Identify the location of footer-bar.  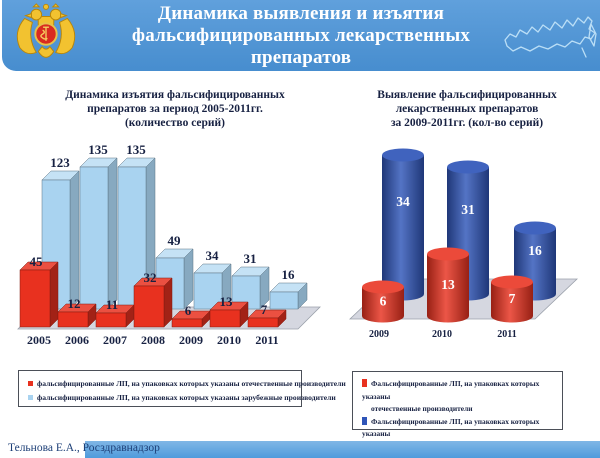
(342, 449).